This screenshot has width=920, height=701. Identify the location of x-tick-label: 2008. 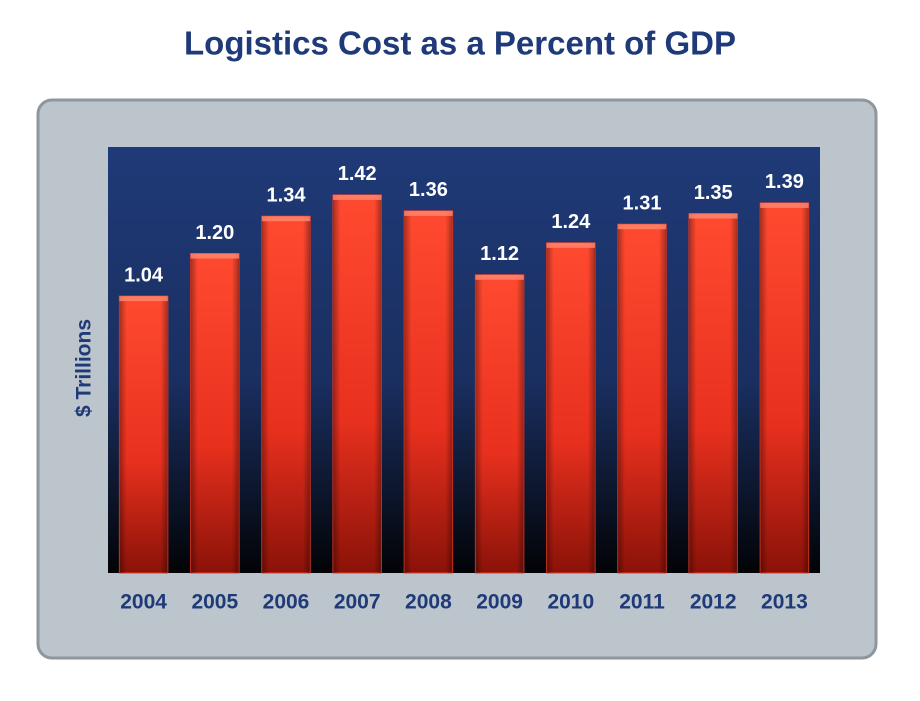
(428, 602).